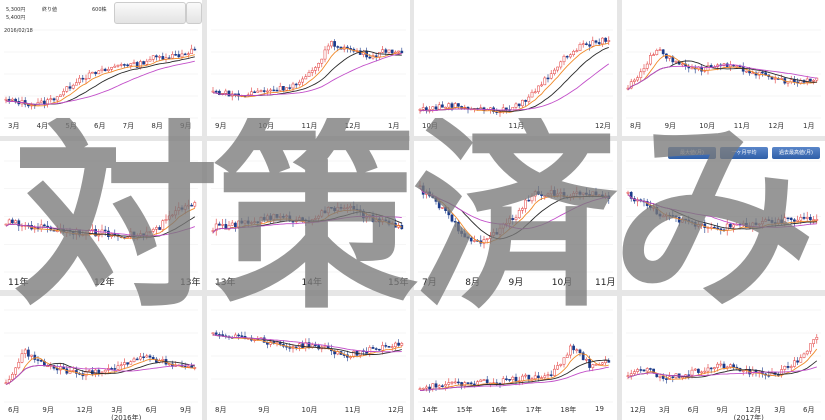  I want to click on chart-tile-r1c3: 10月 11月 12月, so click(515, 68).